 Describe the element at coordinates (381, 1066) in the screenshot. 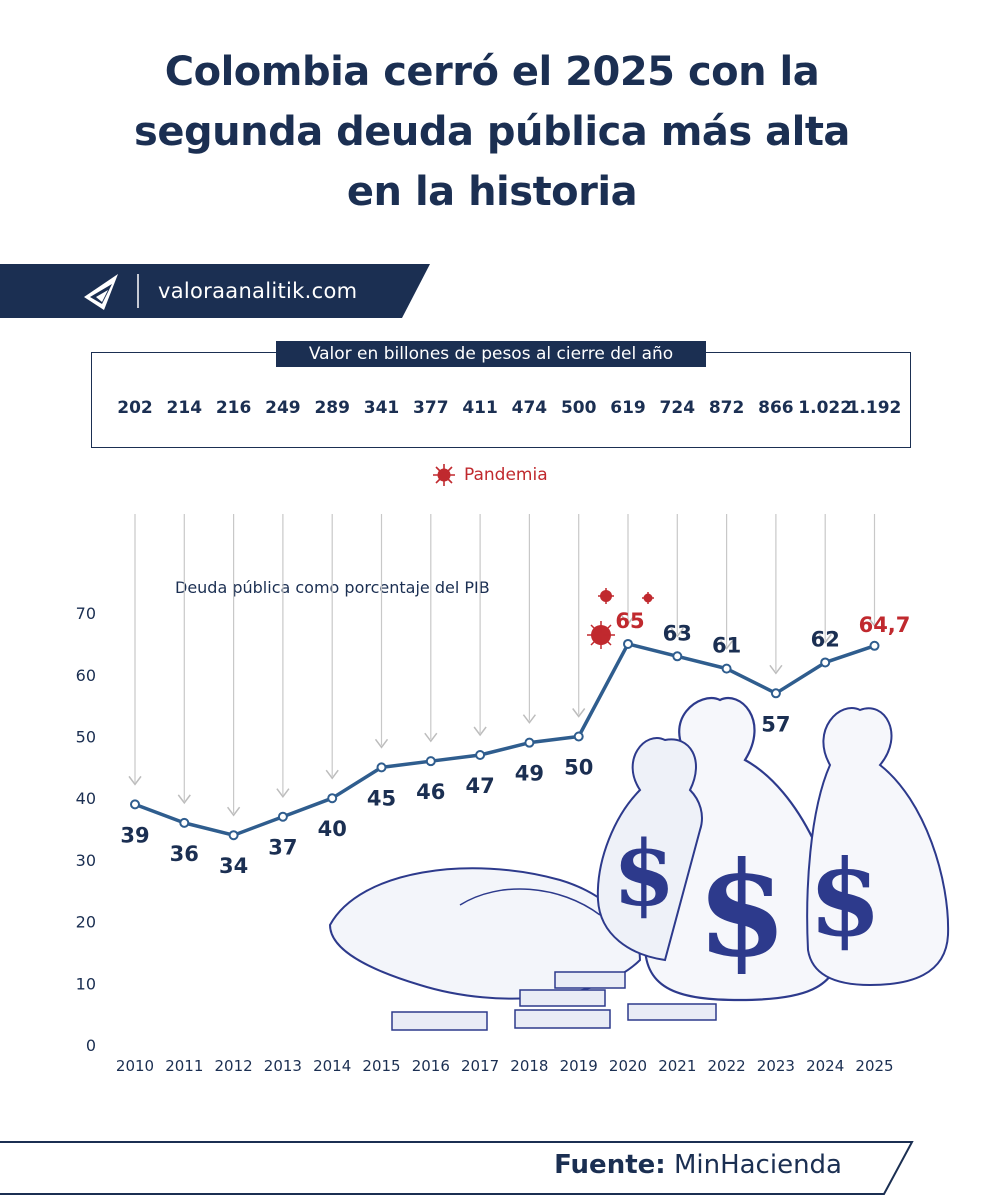

I see `x-tick-2015: 2015` at that location.